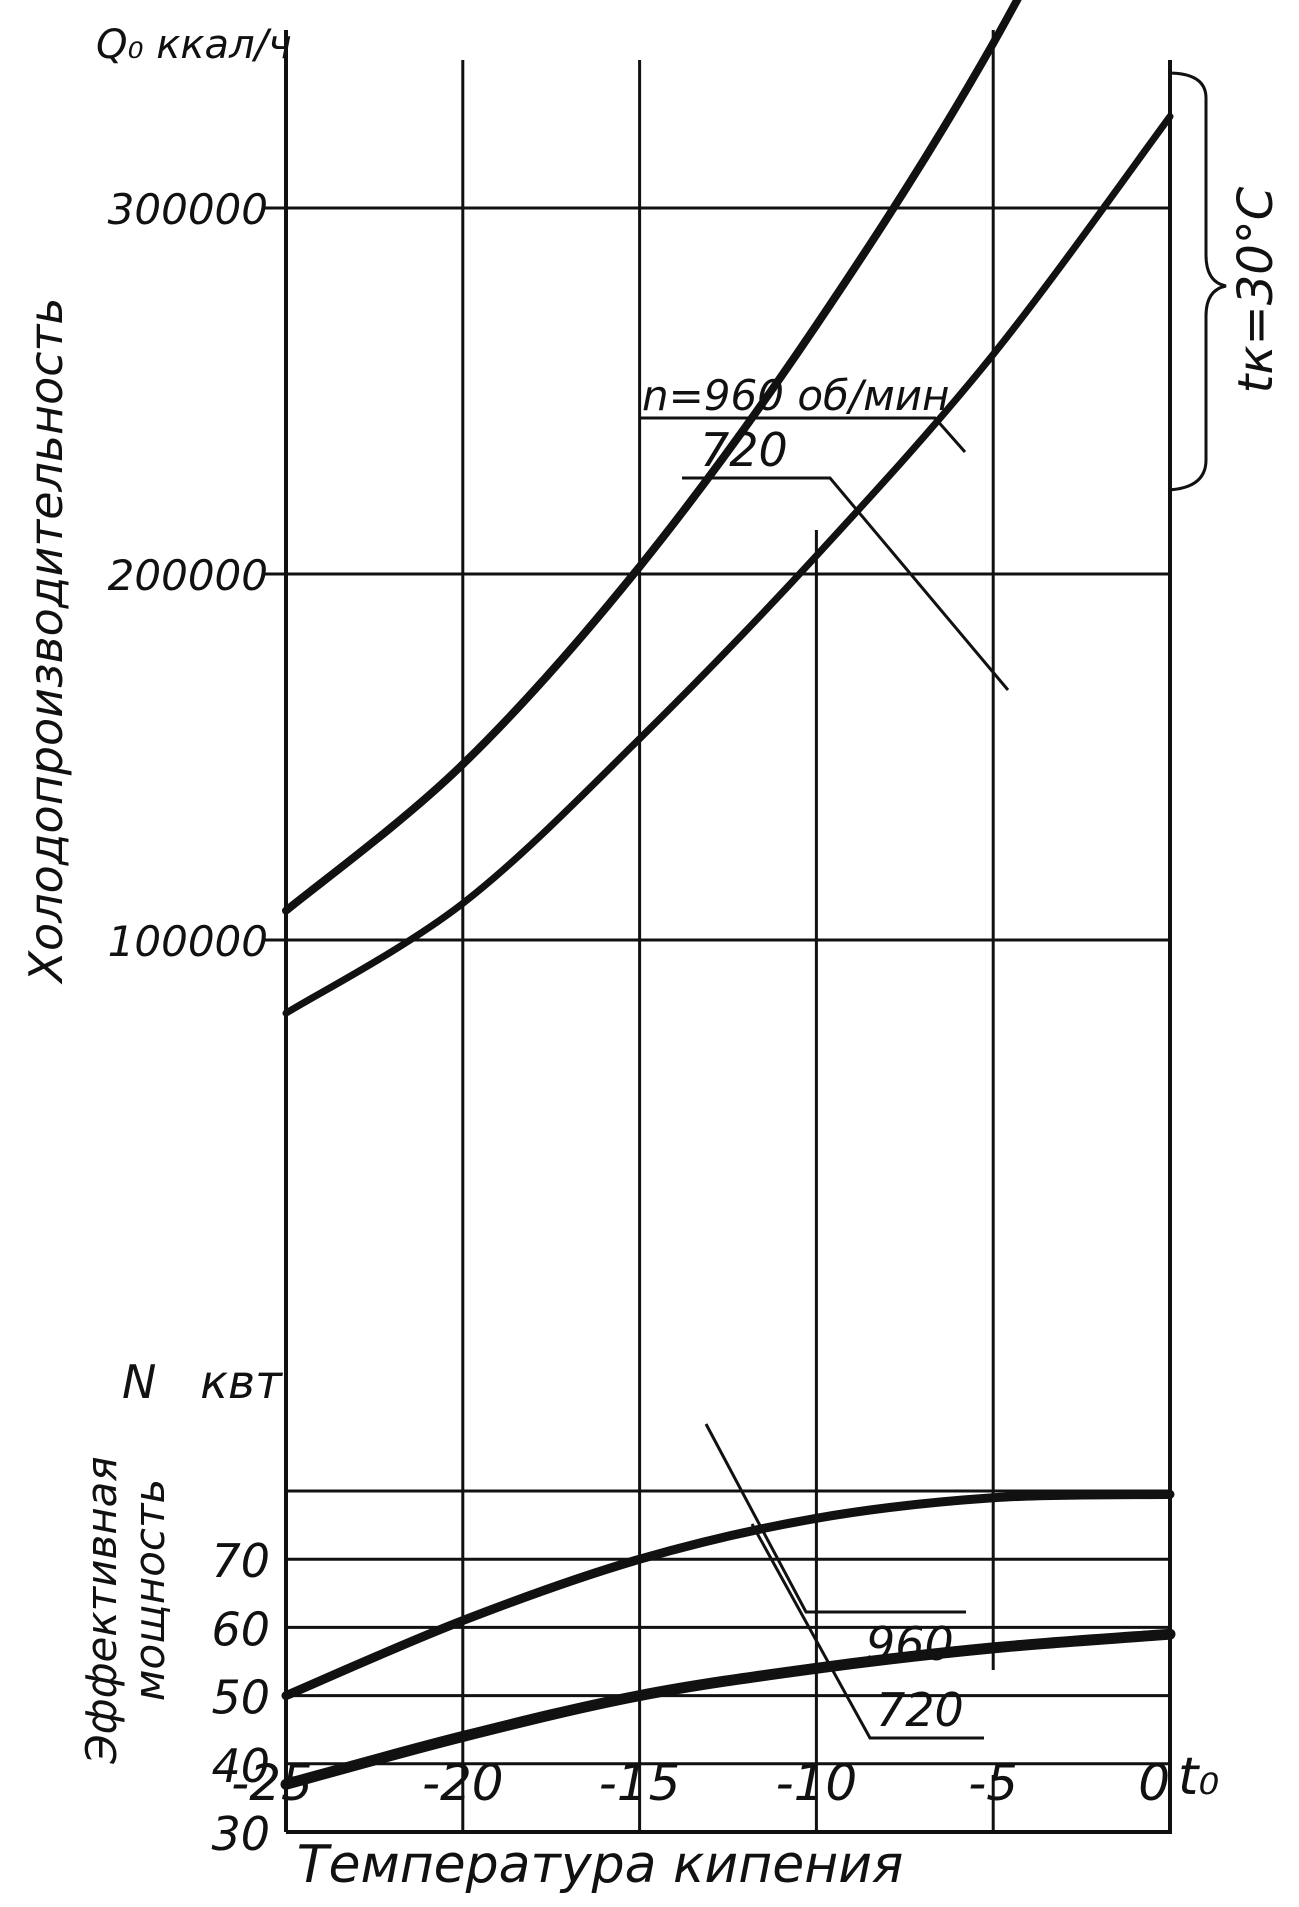 This screenshot has height=1907, width=1299. What do you see at coordinates (744, 450) in the screenshot?
I see `series-label-720-top: 720` at bounding box center [744, 450].